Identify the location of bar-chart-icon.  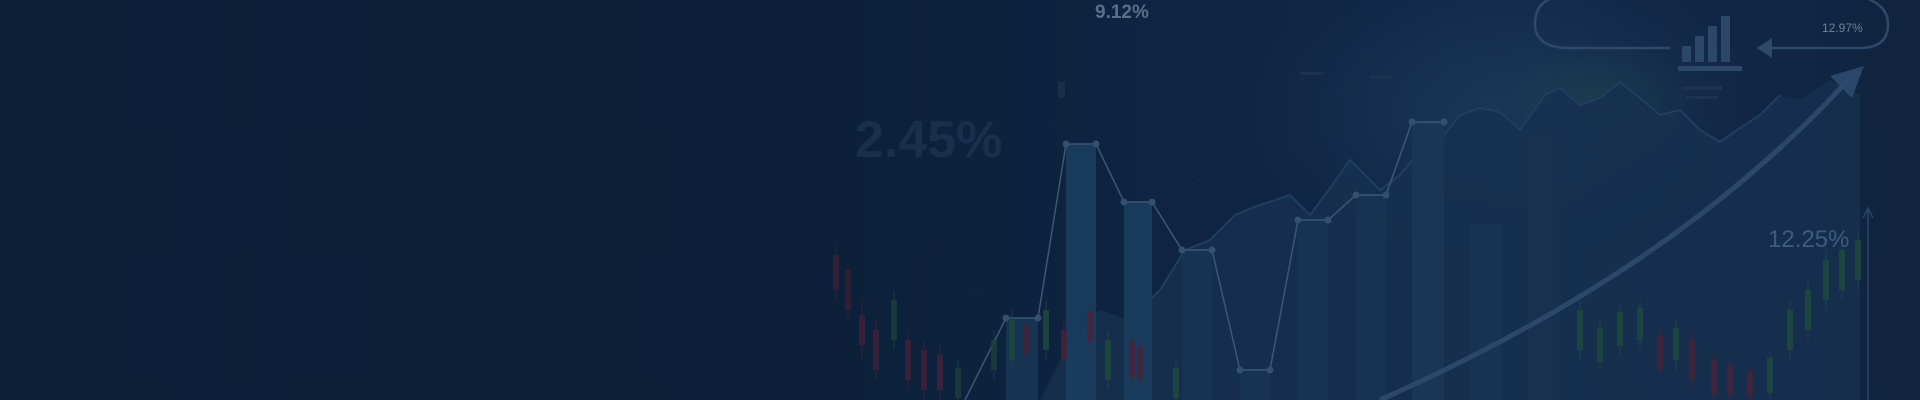
(1710, 43).